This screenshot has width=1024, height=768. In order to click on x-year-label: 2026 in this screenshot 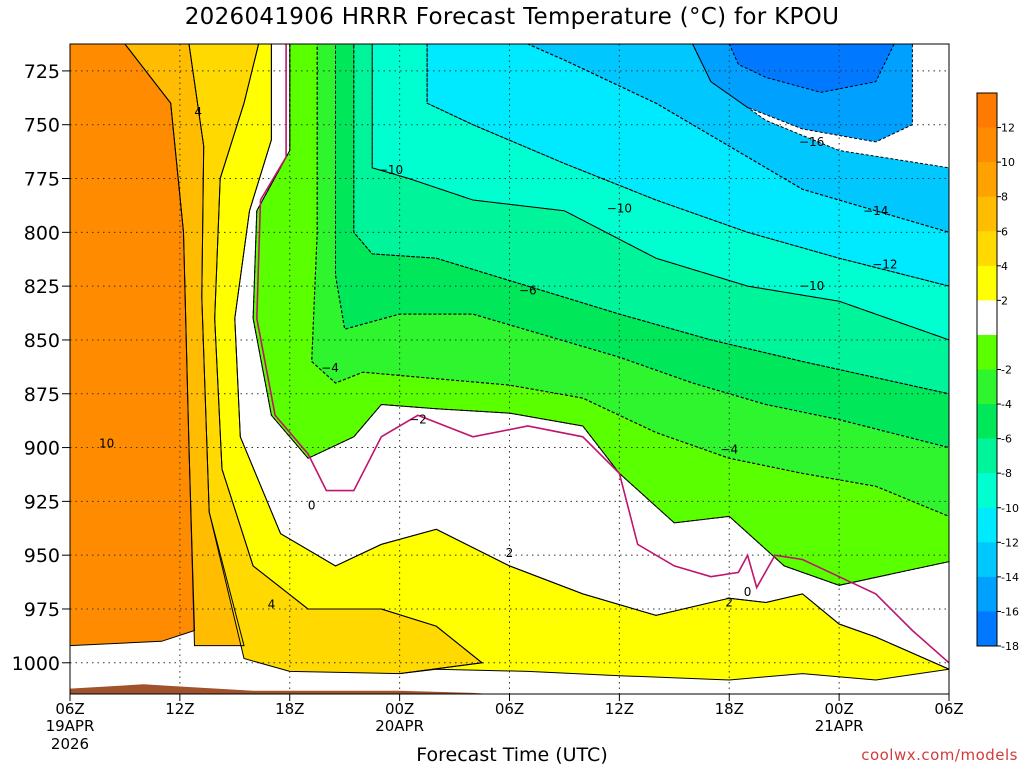, I will do `click(70, 744)`.